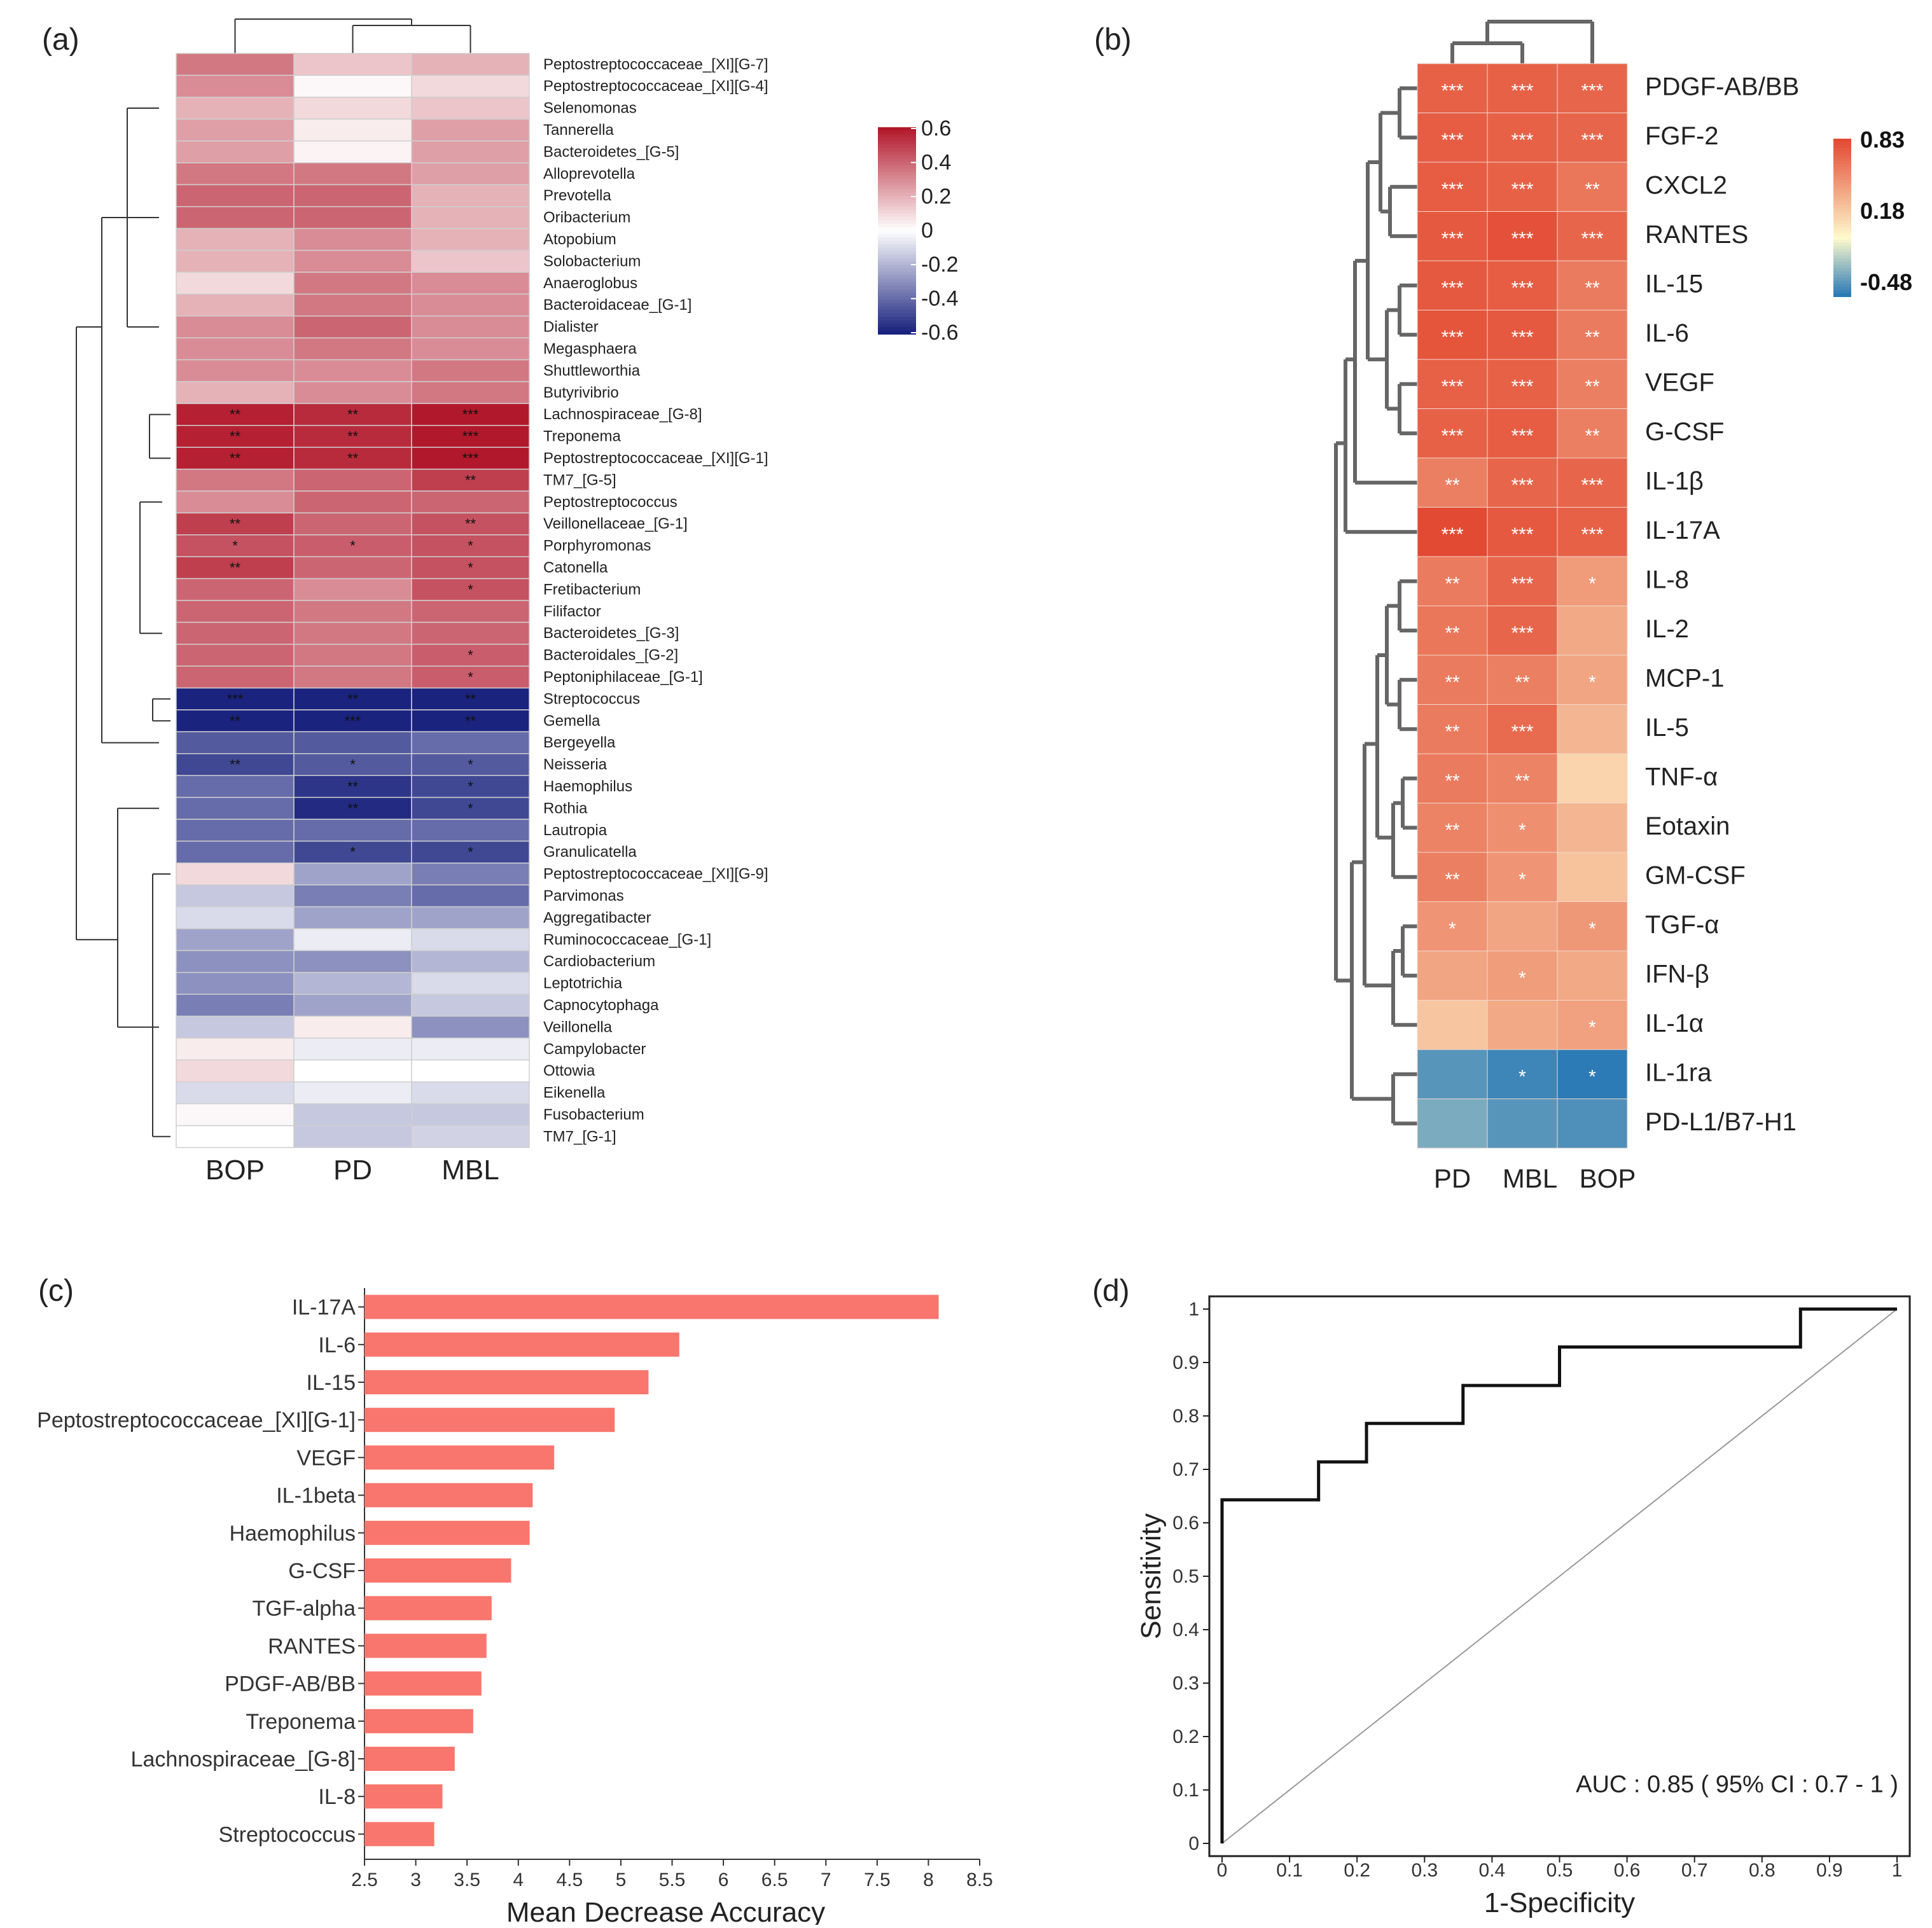  Describe the element at coordinates (592, 370) in the screenshot. I see `row-label: Shuttleworthia` at that location.